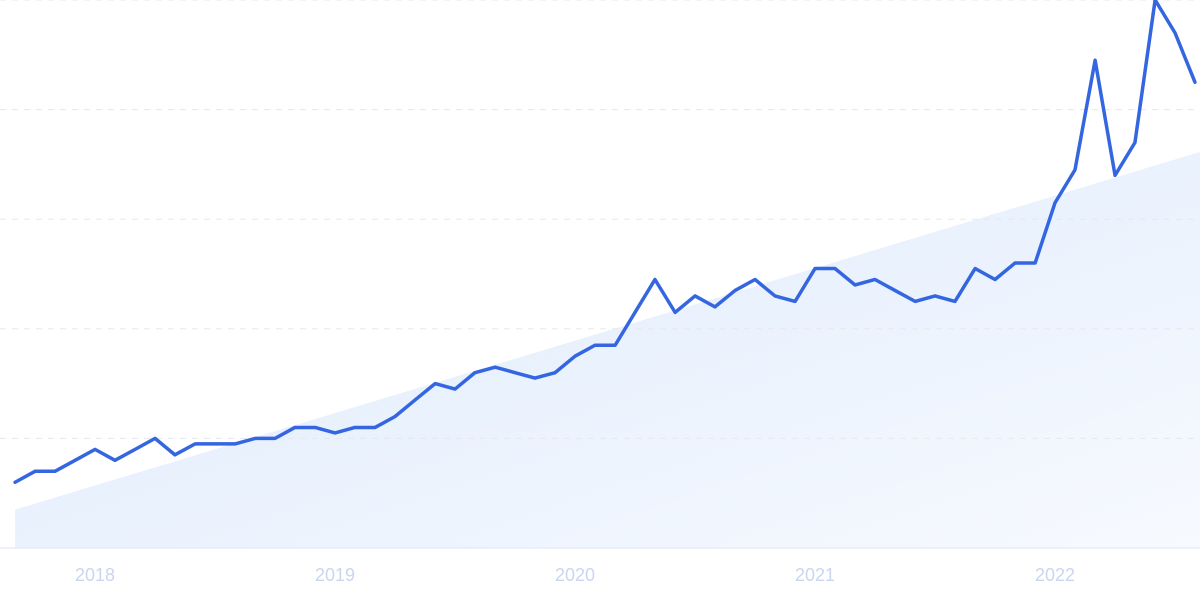  Describe the element at coordinates (335, 575) in the screenshot. I see `x-tick-label: 2019` at that location.